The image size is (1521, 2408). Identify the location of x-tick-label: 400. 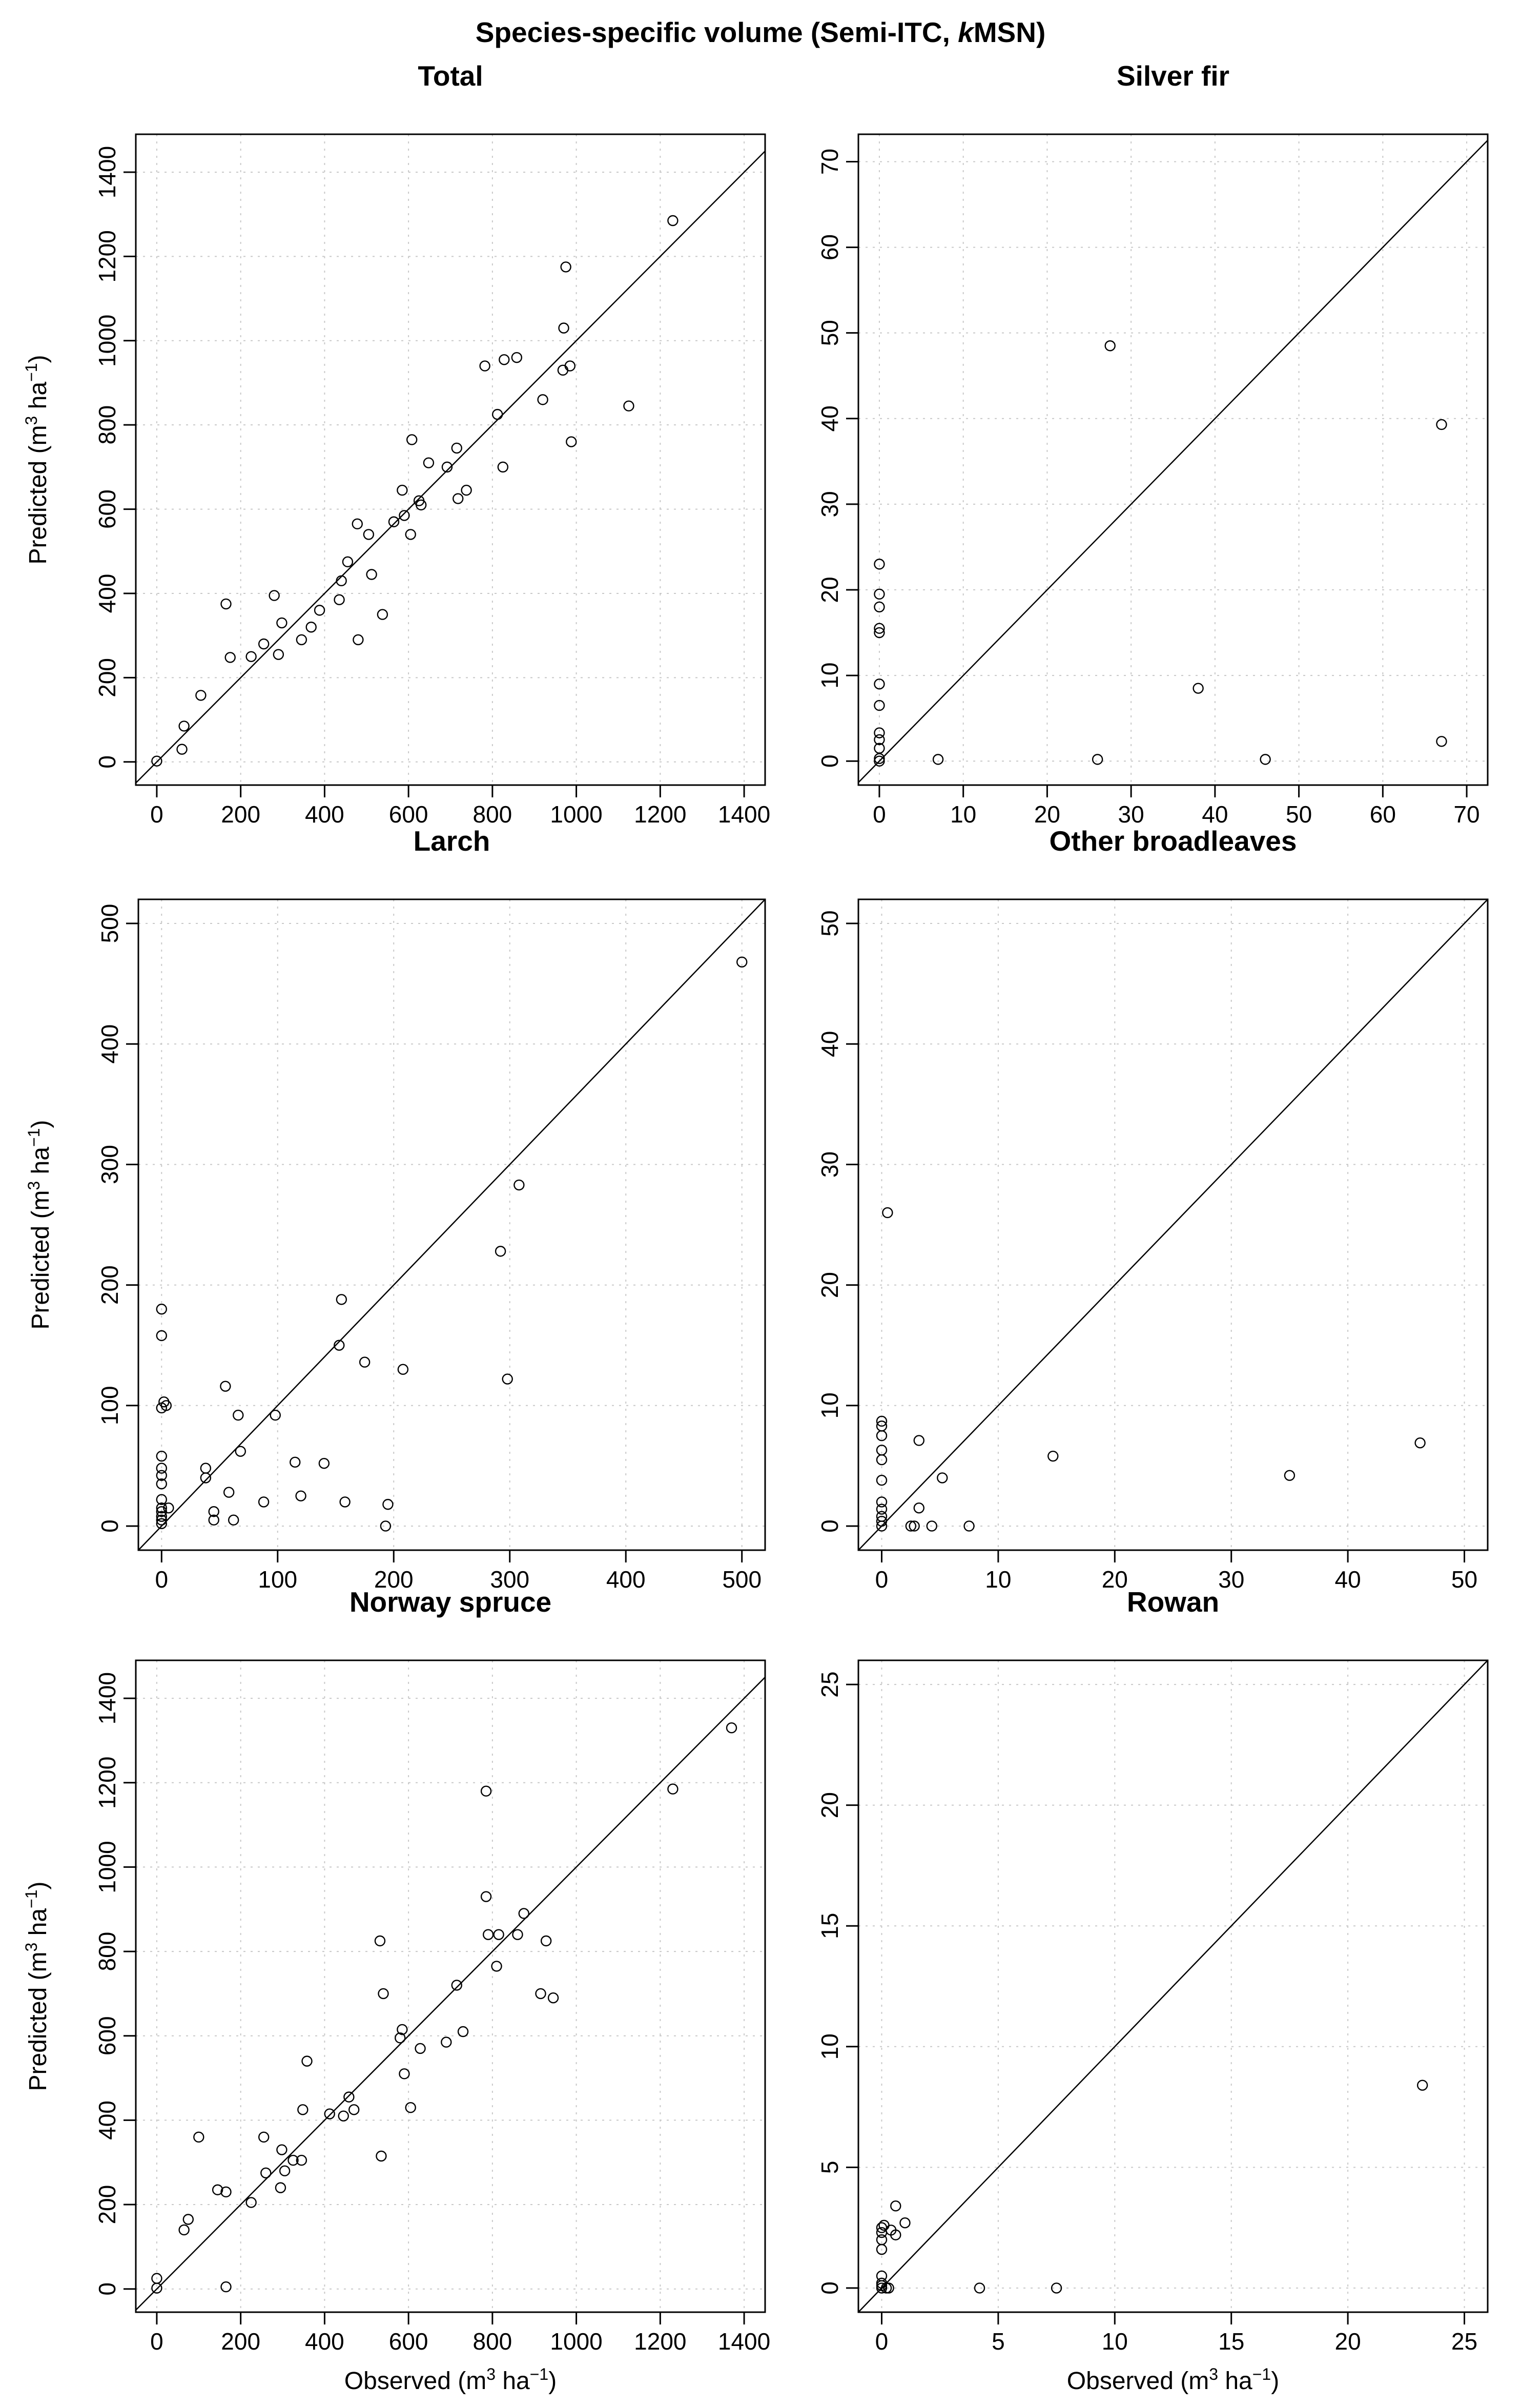
(324, 2341).